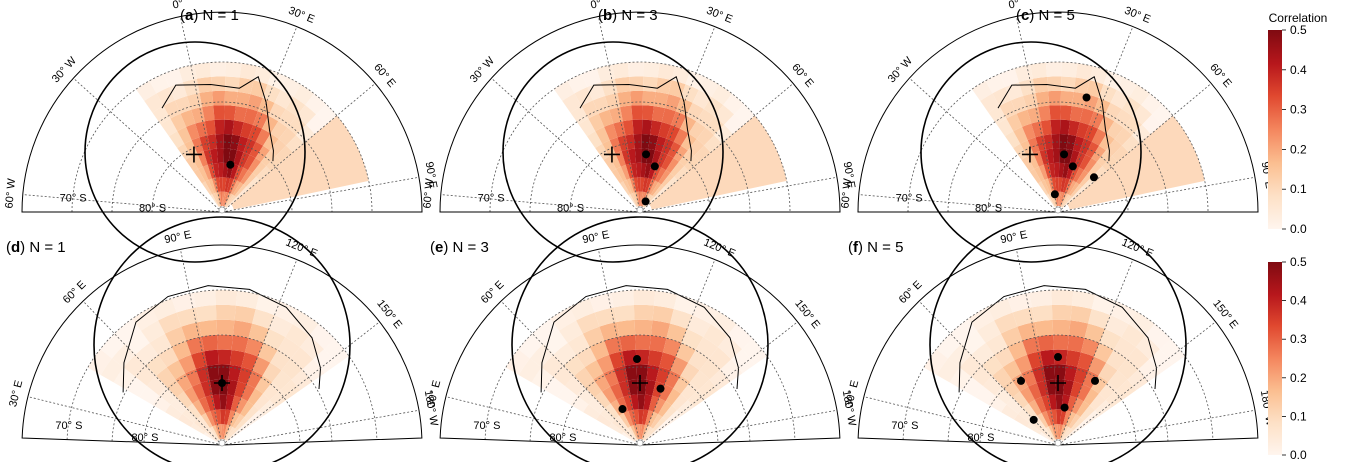 The width and height of the screenshot is (1346, 462). Describe the element at coordinates (222, 157) in the screenshot. I see `latitude-line` at that location.